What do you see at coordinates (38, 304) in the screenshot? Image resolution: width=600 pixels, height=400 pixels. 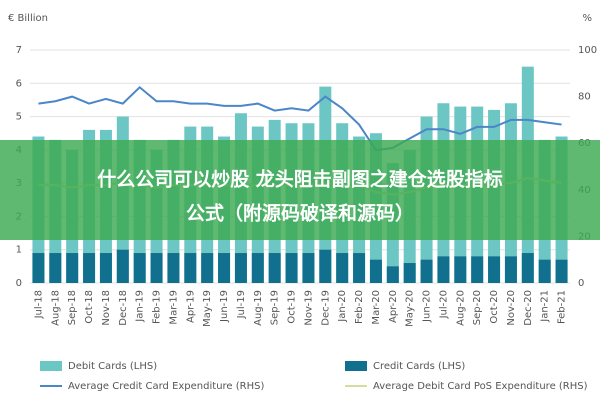 I see `x-tick-label: Jul-18` at bounding box center [38, 304].